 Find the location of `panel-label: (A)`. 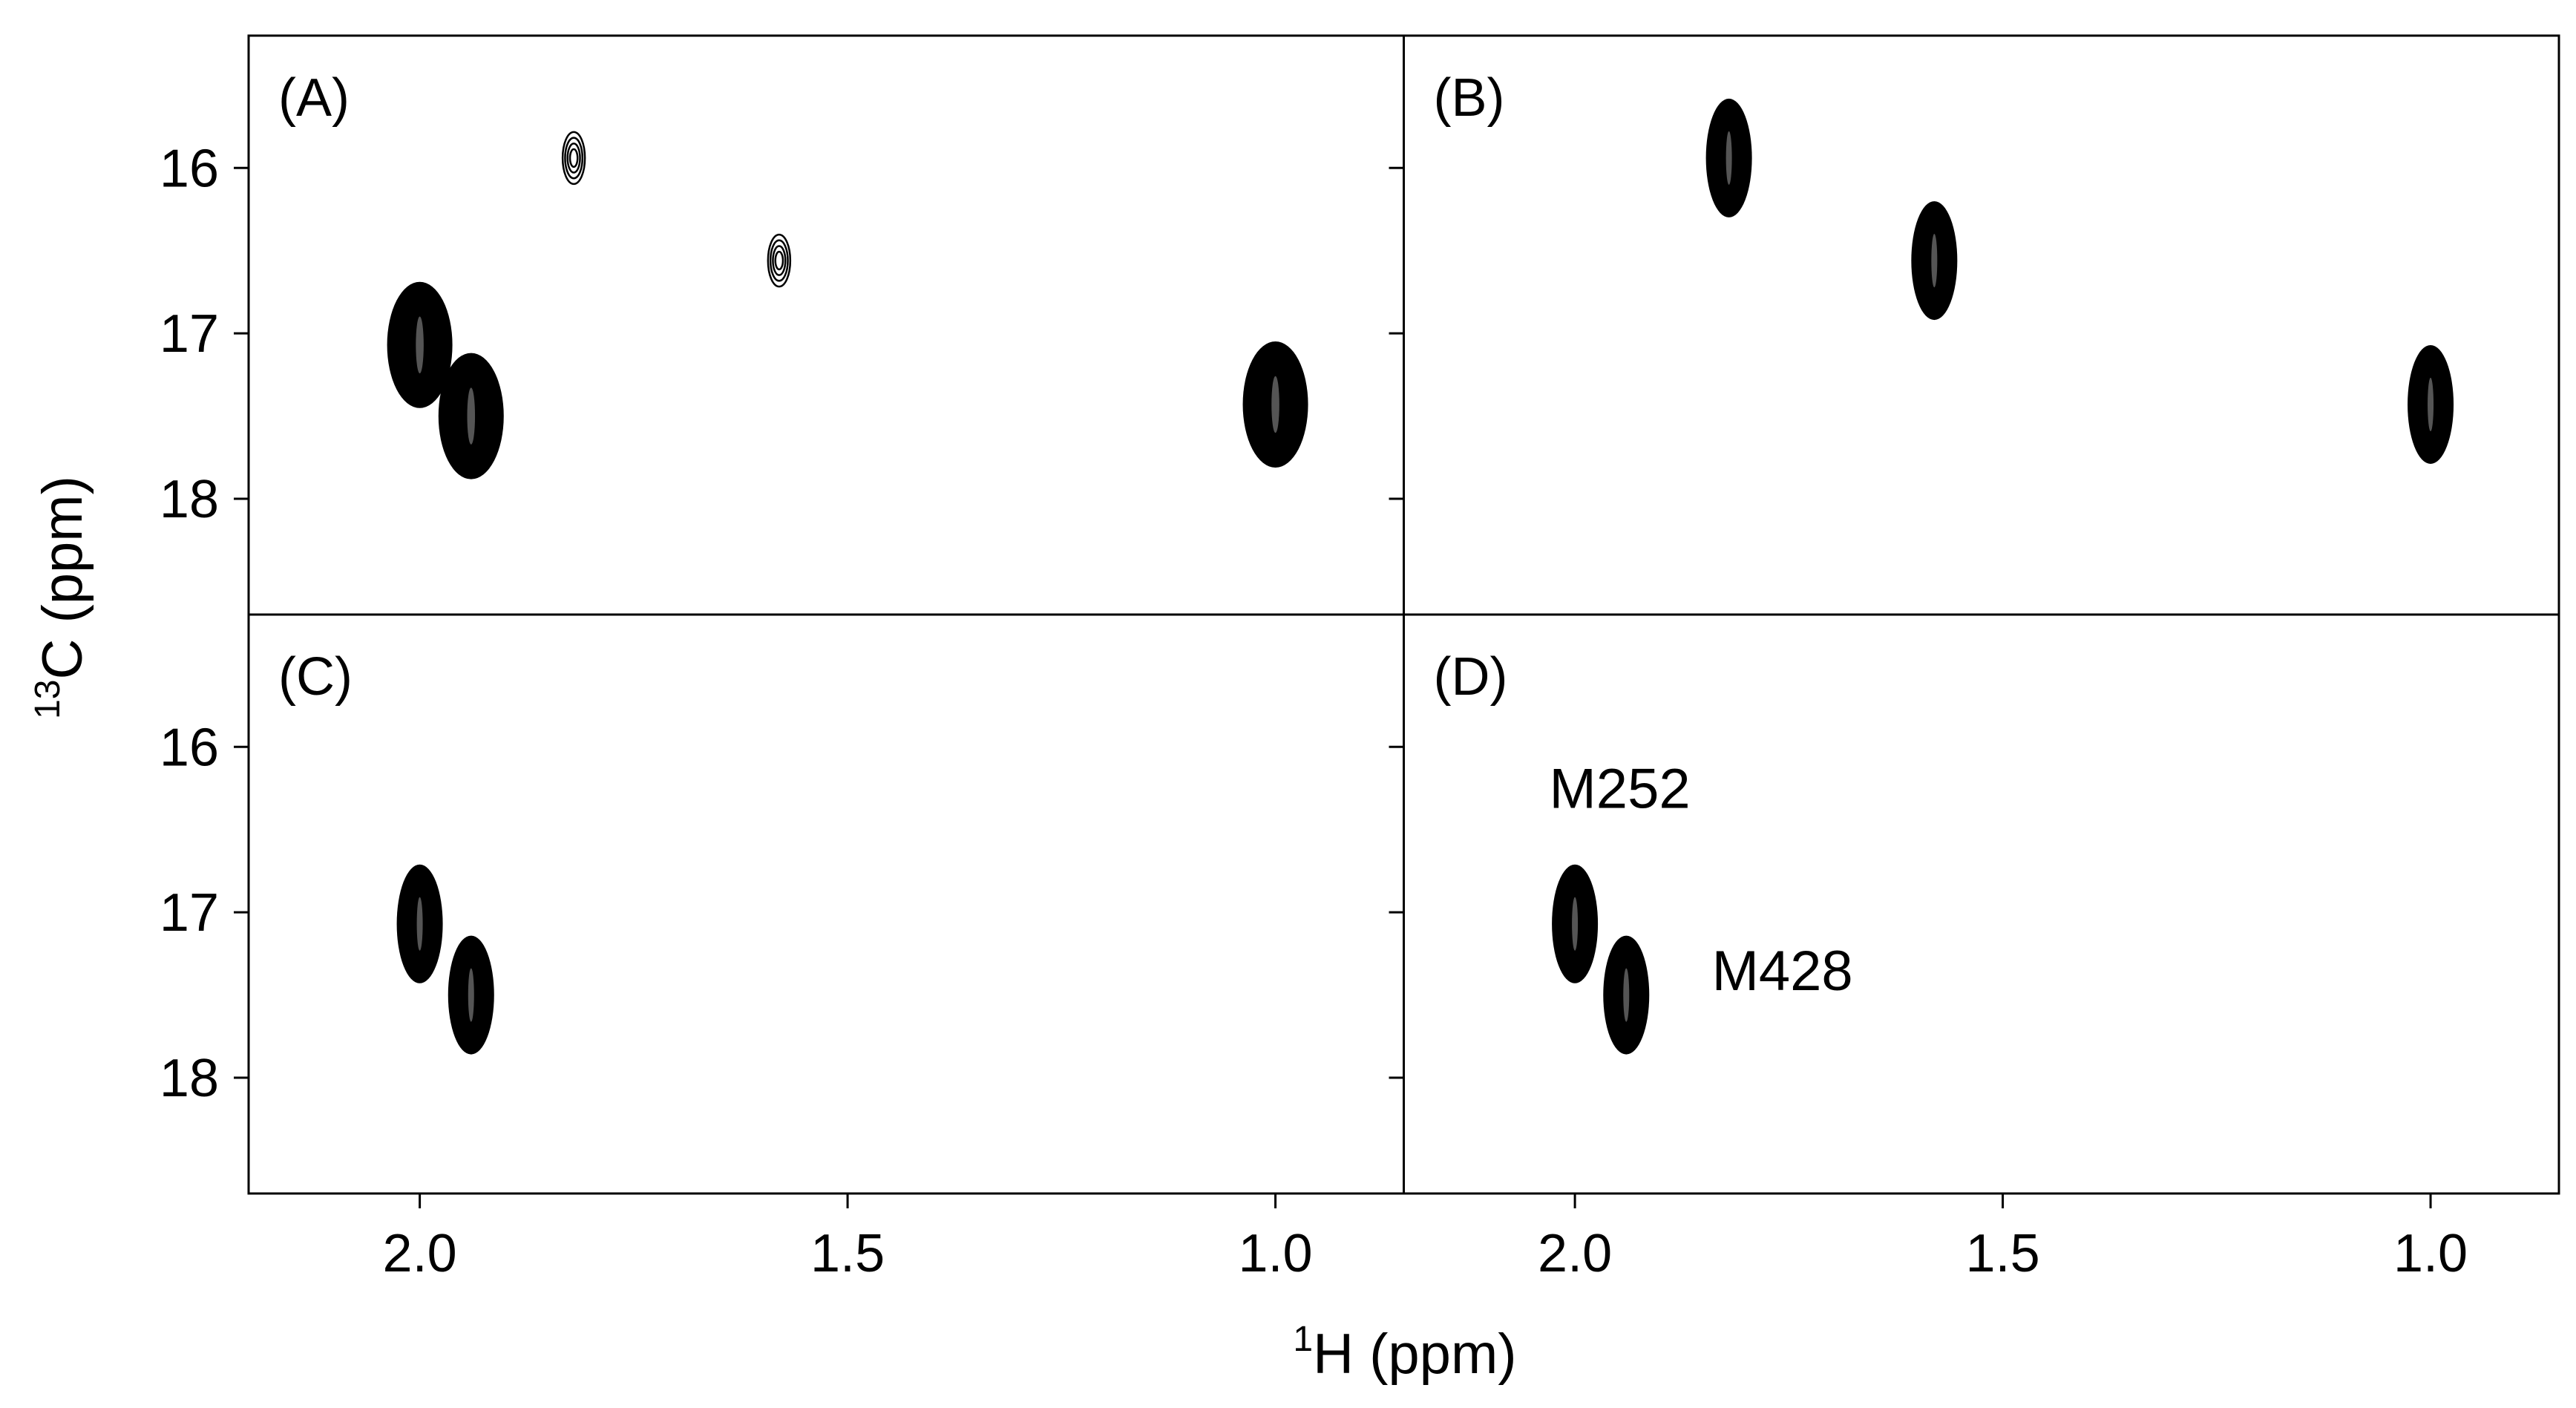

panel-label: (A) is located at coordinates (314, 98).